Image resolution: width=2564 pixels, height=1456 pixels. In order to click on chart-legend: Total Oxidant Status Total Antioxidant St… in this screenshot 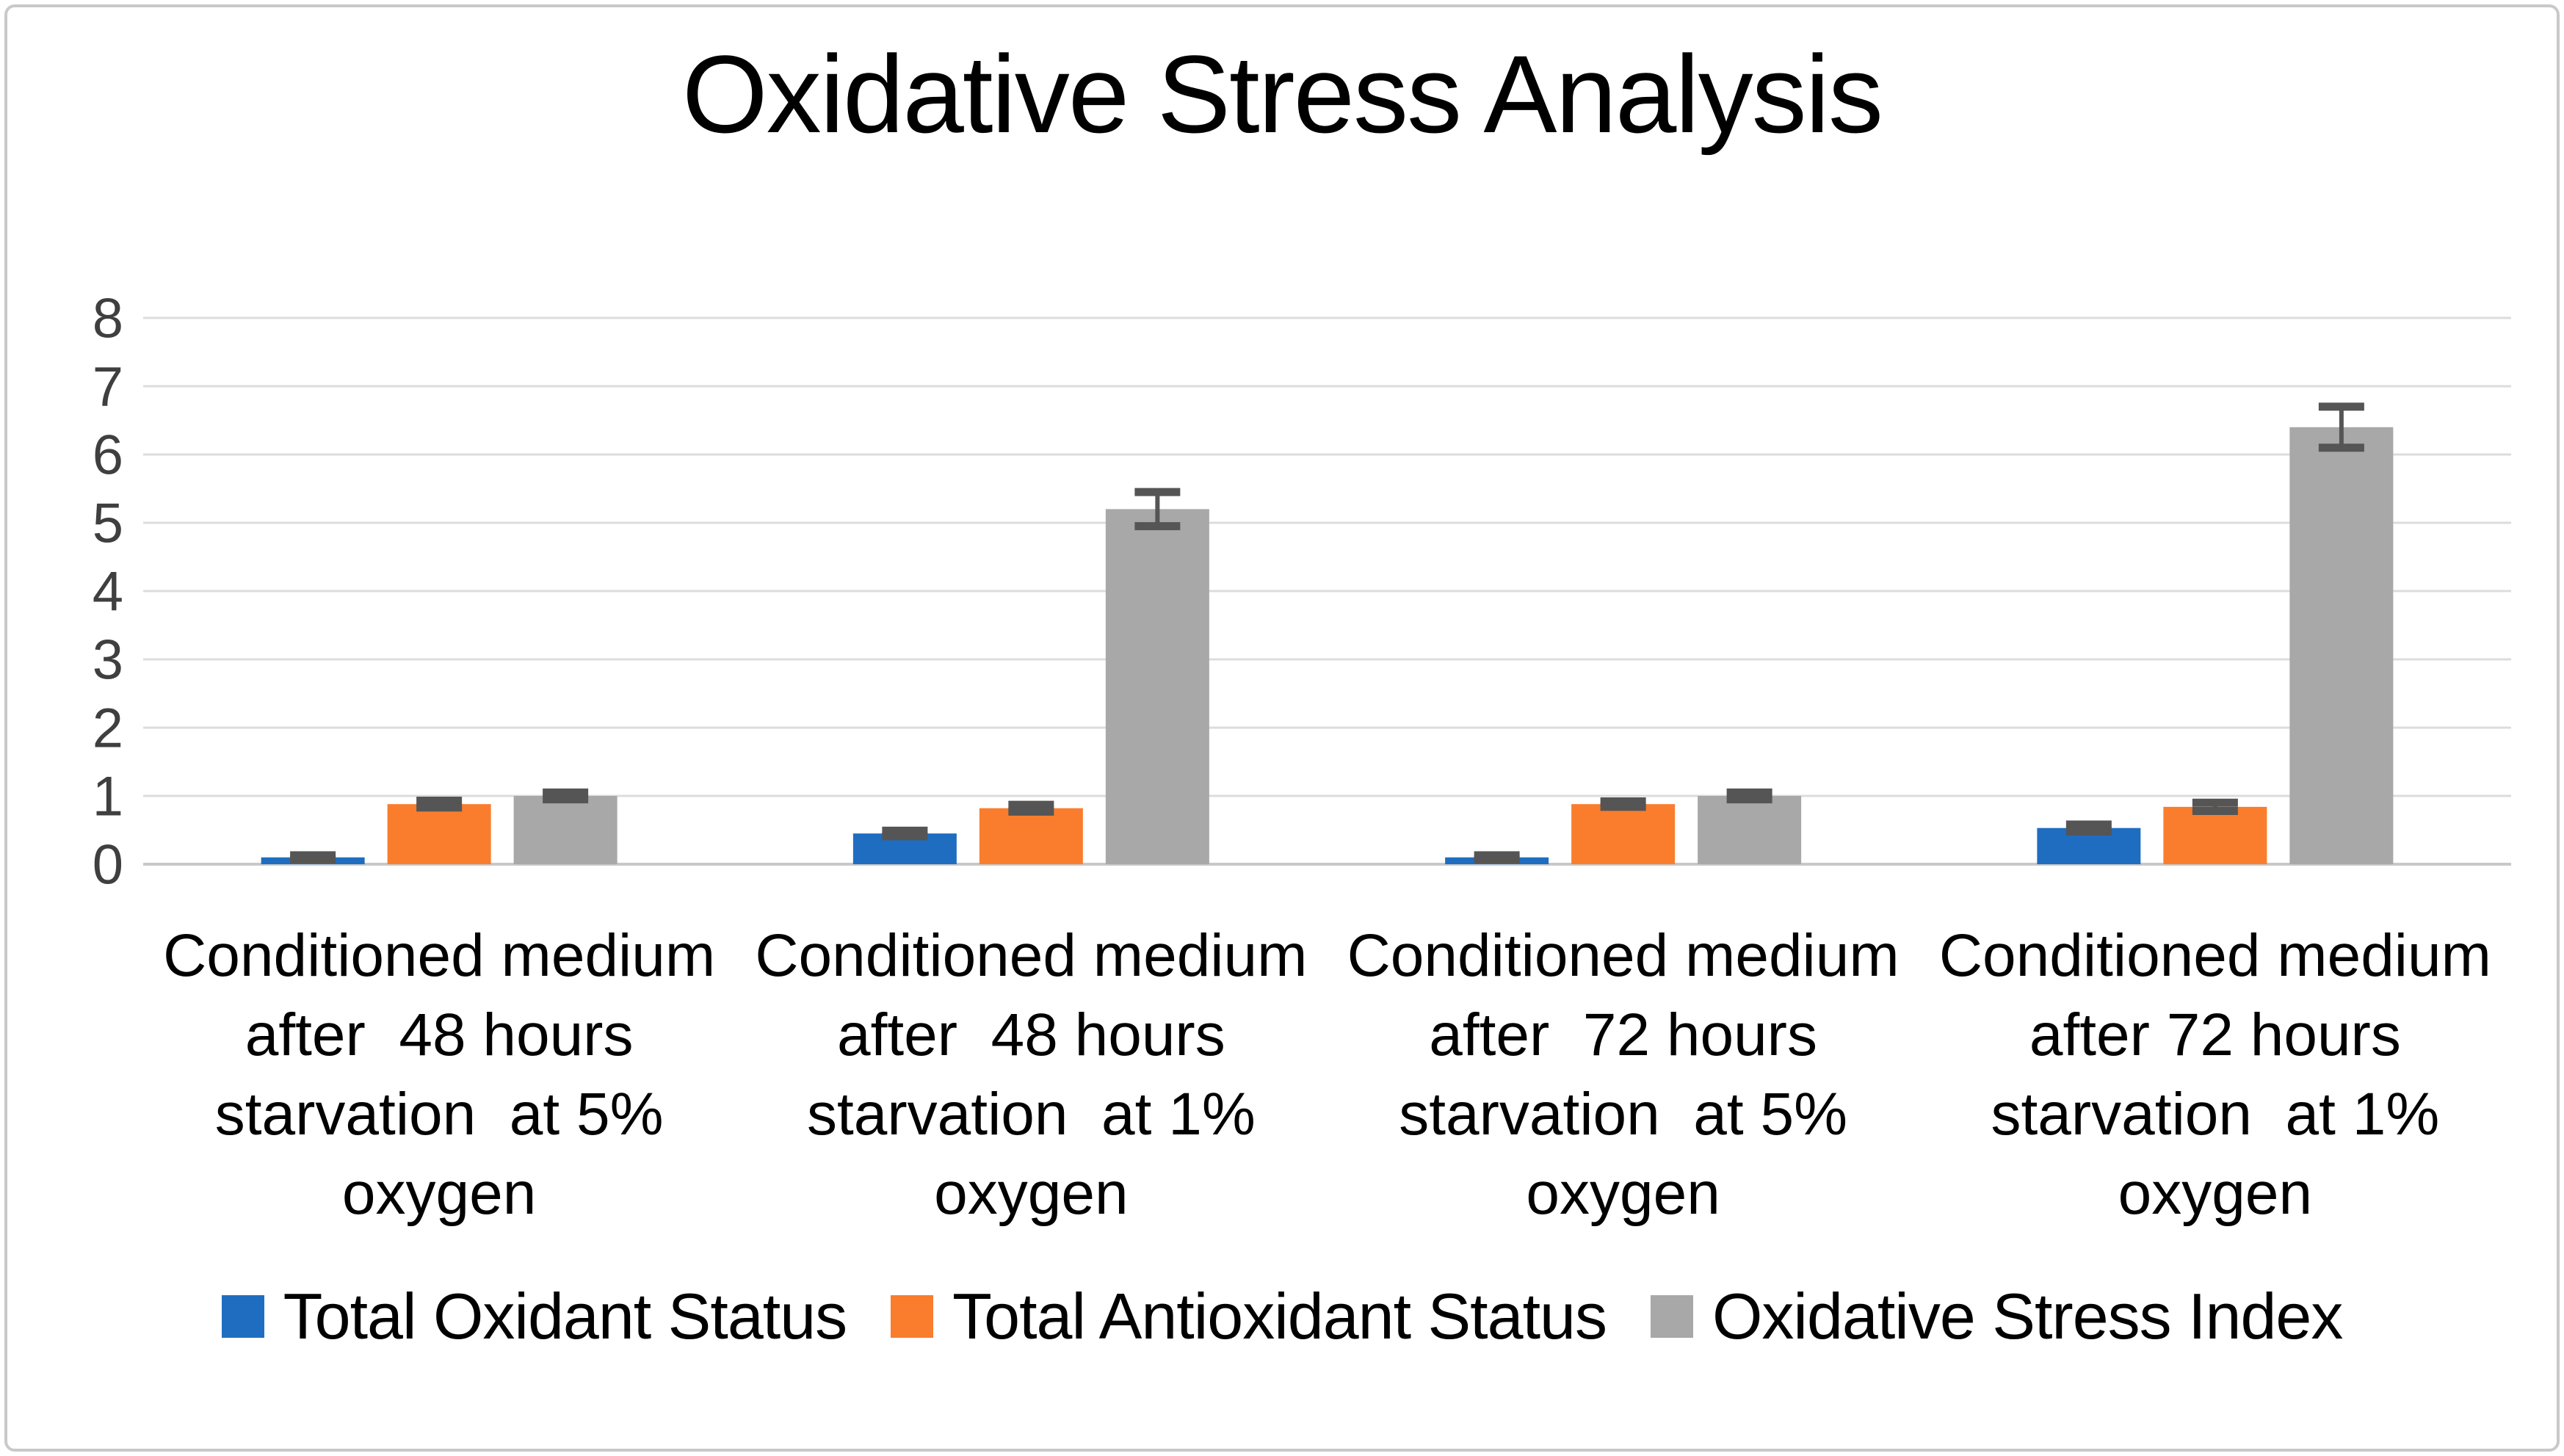, I will do `click(1282, 1316)`.